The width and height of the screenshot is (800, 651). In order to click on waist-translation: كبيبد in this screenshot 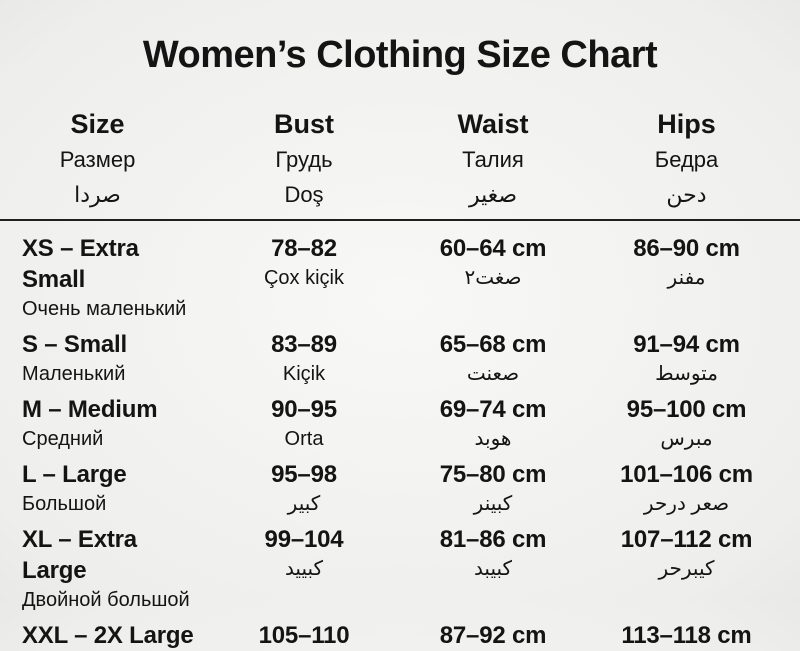, I will do `click(493, 569)`.